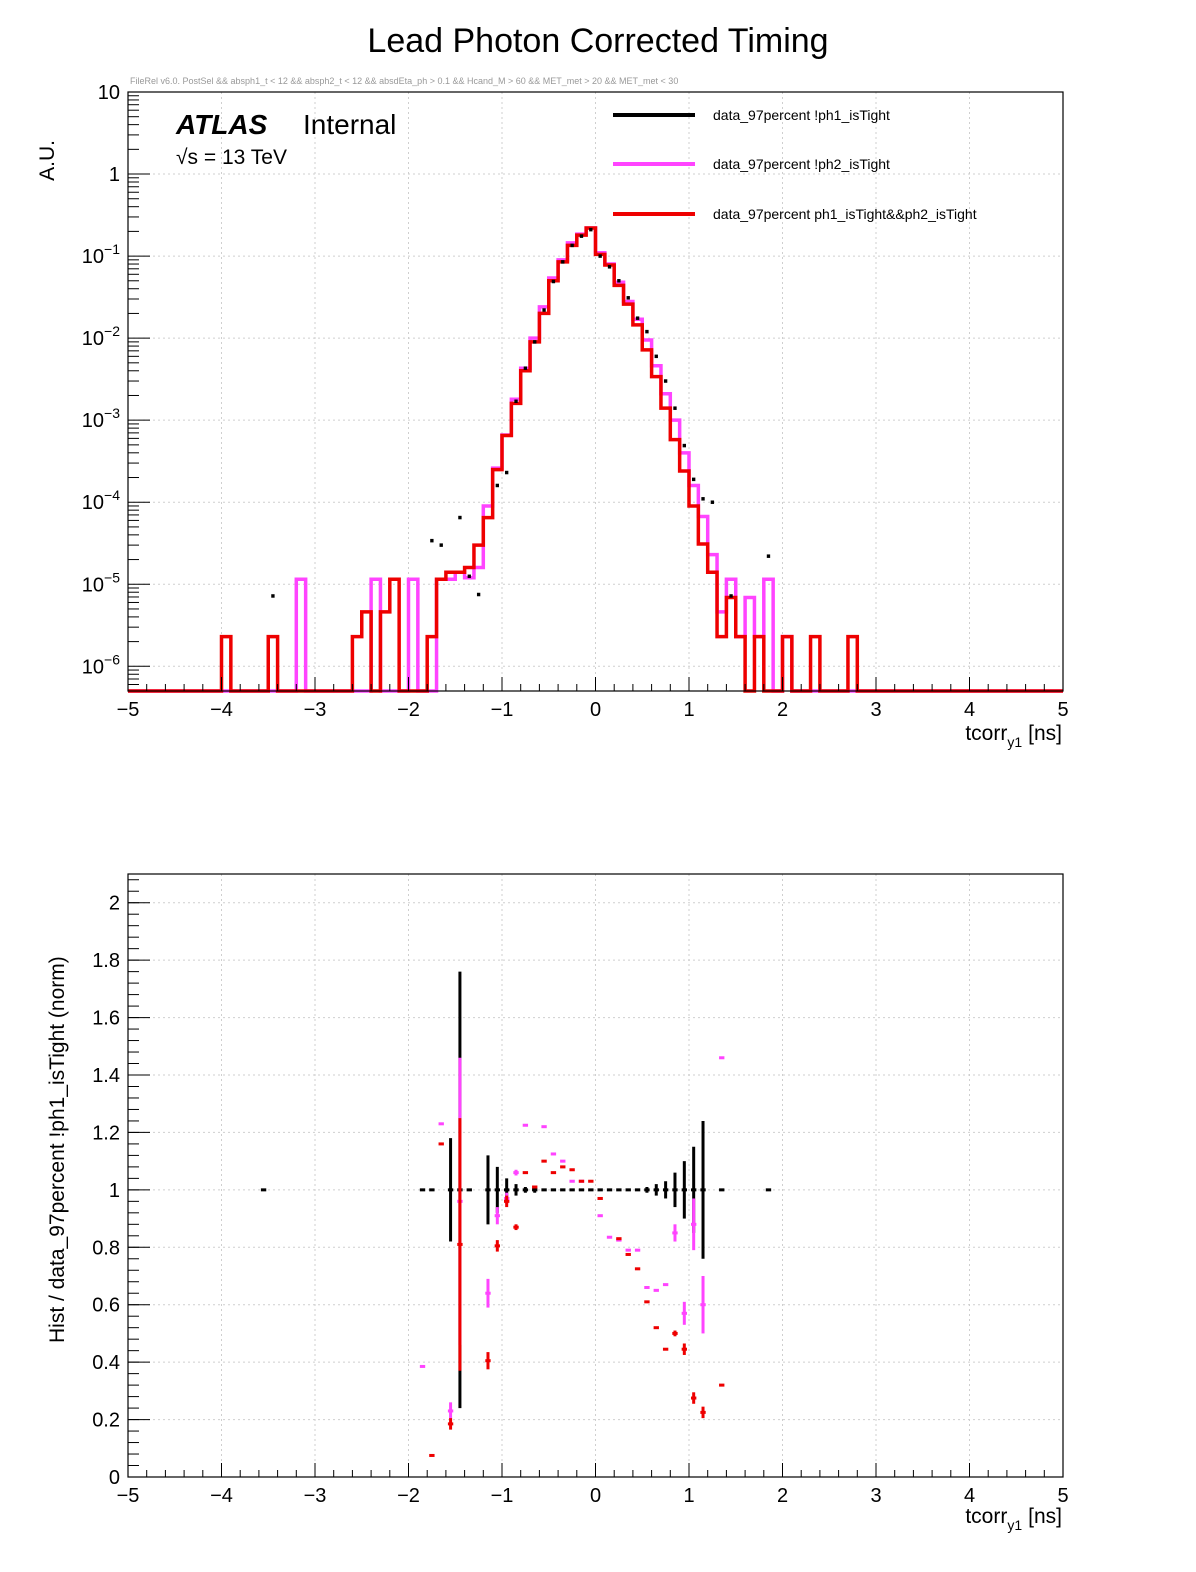 The width and height of the screenshot is (1196, 1572). Describe the element at coordinates (112, 331) in the screenshot. I see `top-ytick-exp: −2` at that location.